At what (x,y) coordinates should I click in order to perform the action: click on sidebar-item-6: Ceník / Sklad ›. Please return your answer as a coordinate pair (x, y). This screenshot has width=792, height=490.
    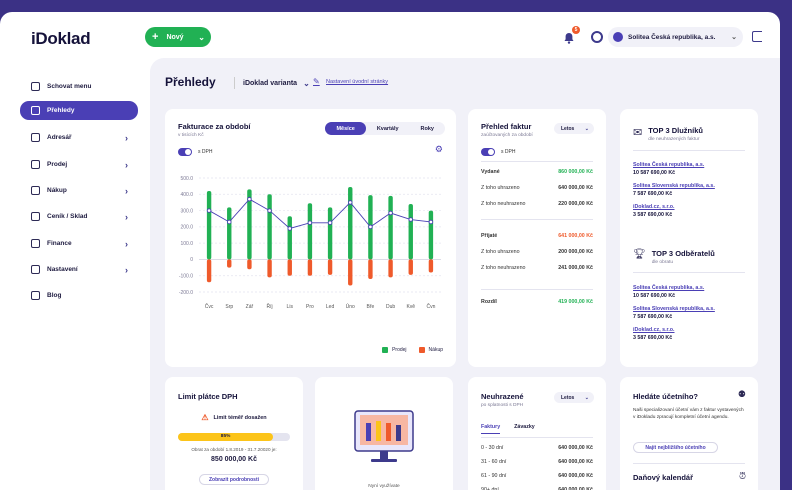
    Looking at the image, I should click on (79, 216).